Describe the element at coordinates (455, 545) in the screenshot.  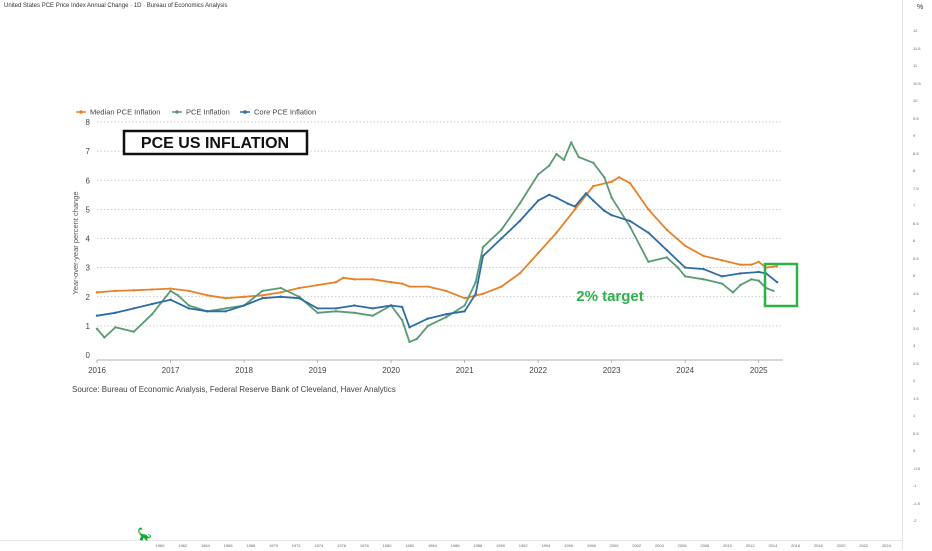
I see `bottom-axis-year-label: 1986` at that location.